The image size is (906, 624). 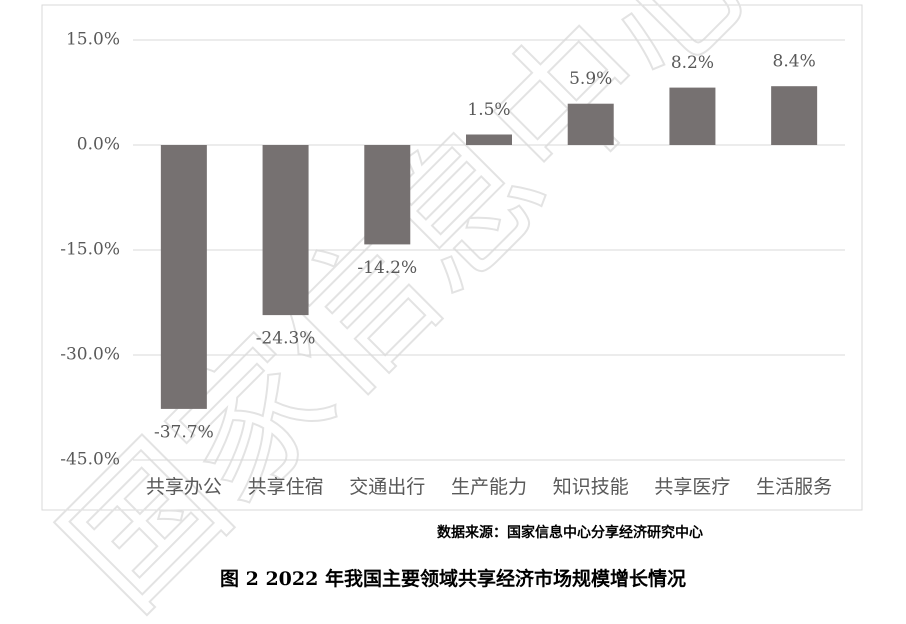 I want to click on source-note: 数据来源：国家信息中心分享经济研究中心, so click(x=570, y=532).